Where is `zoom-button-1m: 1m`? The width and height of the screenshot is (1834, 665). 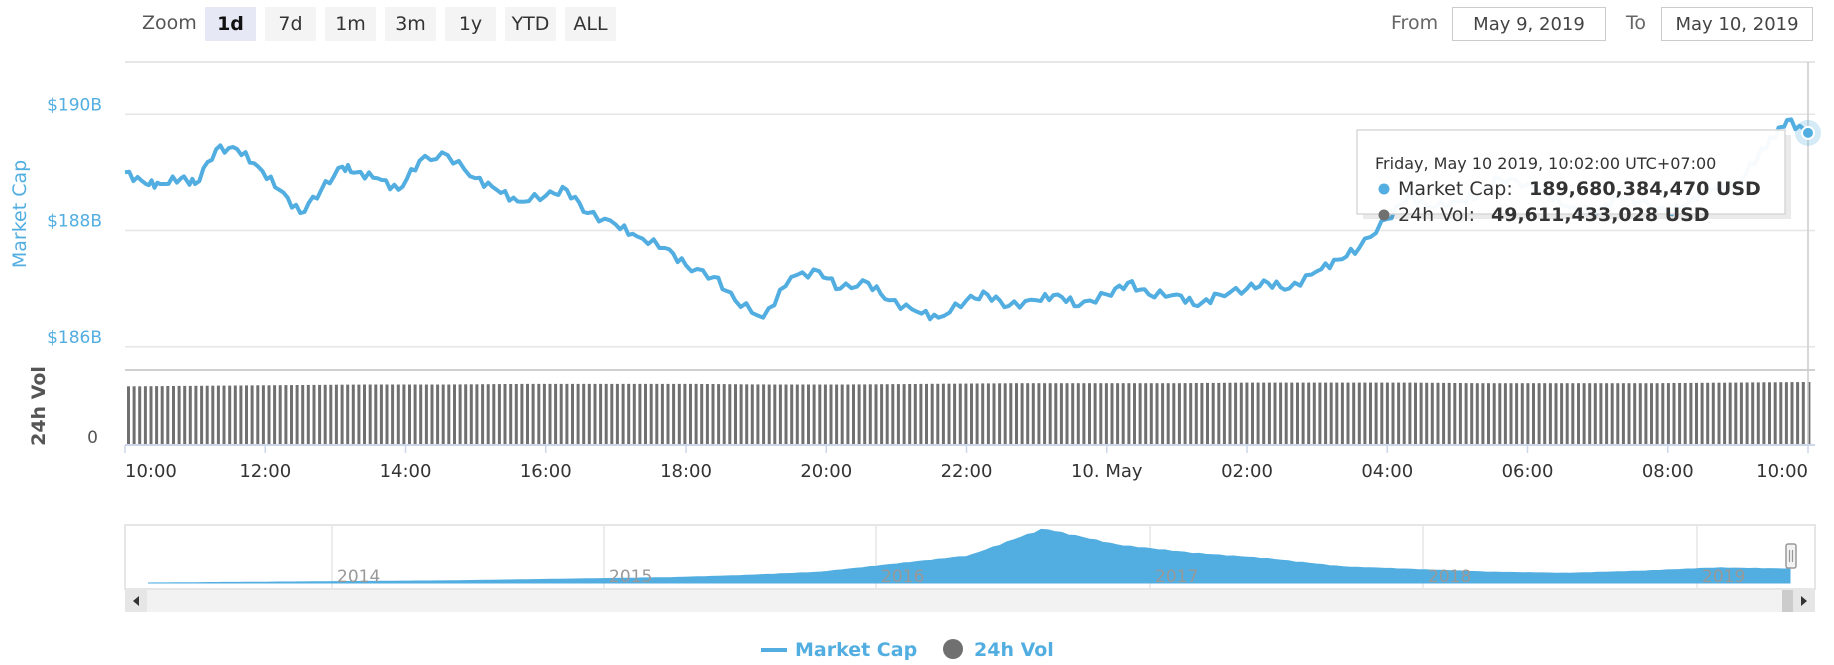
zoom-button-1m: 1m is located at coordinates (350, 24).